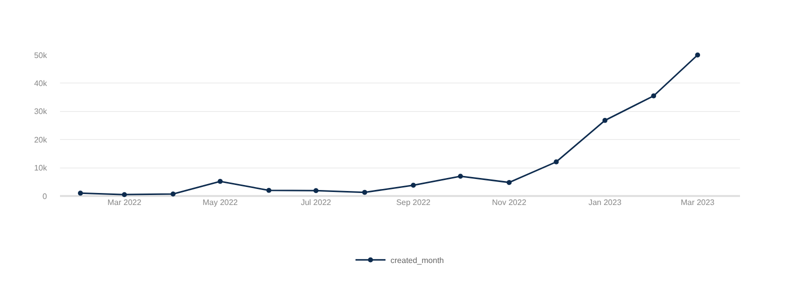  Describe the element at coordinates (509, 202) in the screenshot. I see `x-tick-label: Nov 2022` at that location.